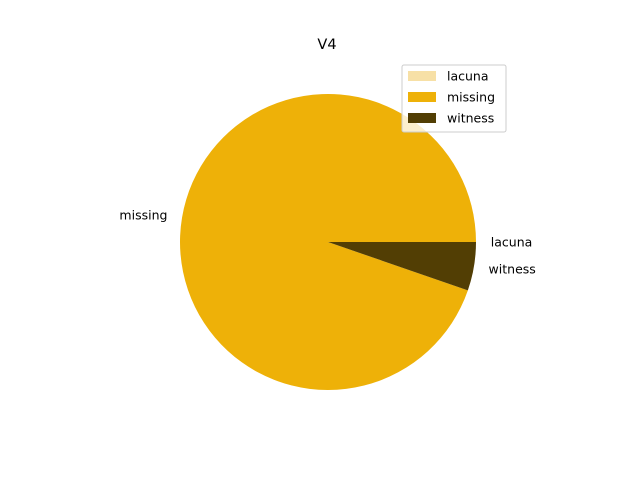  I want to click on pie-slice-labels: lacuna missing witness, so click(327, 242).